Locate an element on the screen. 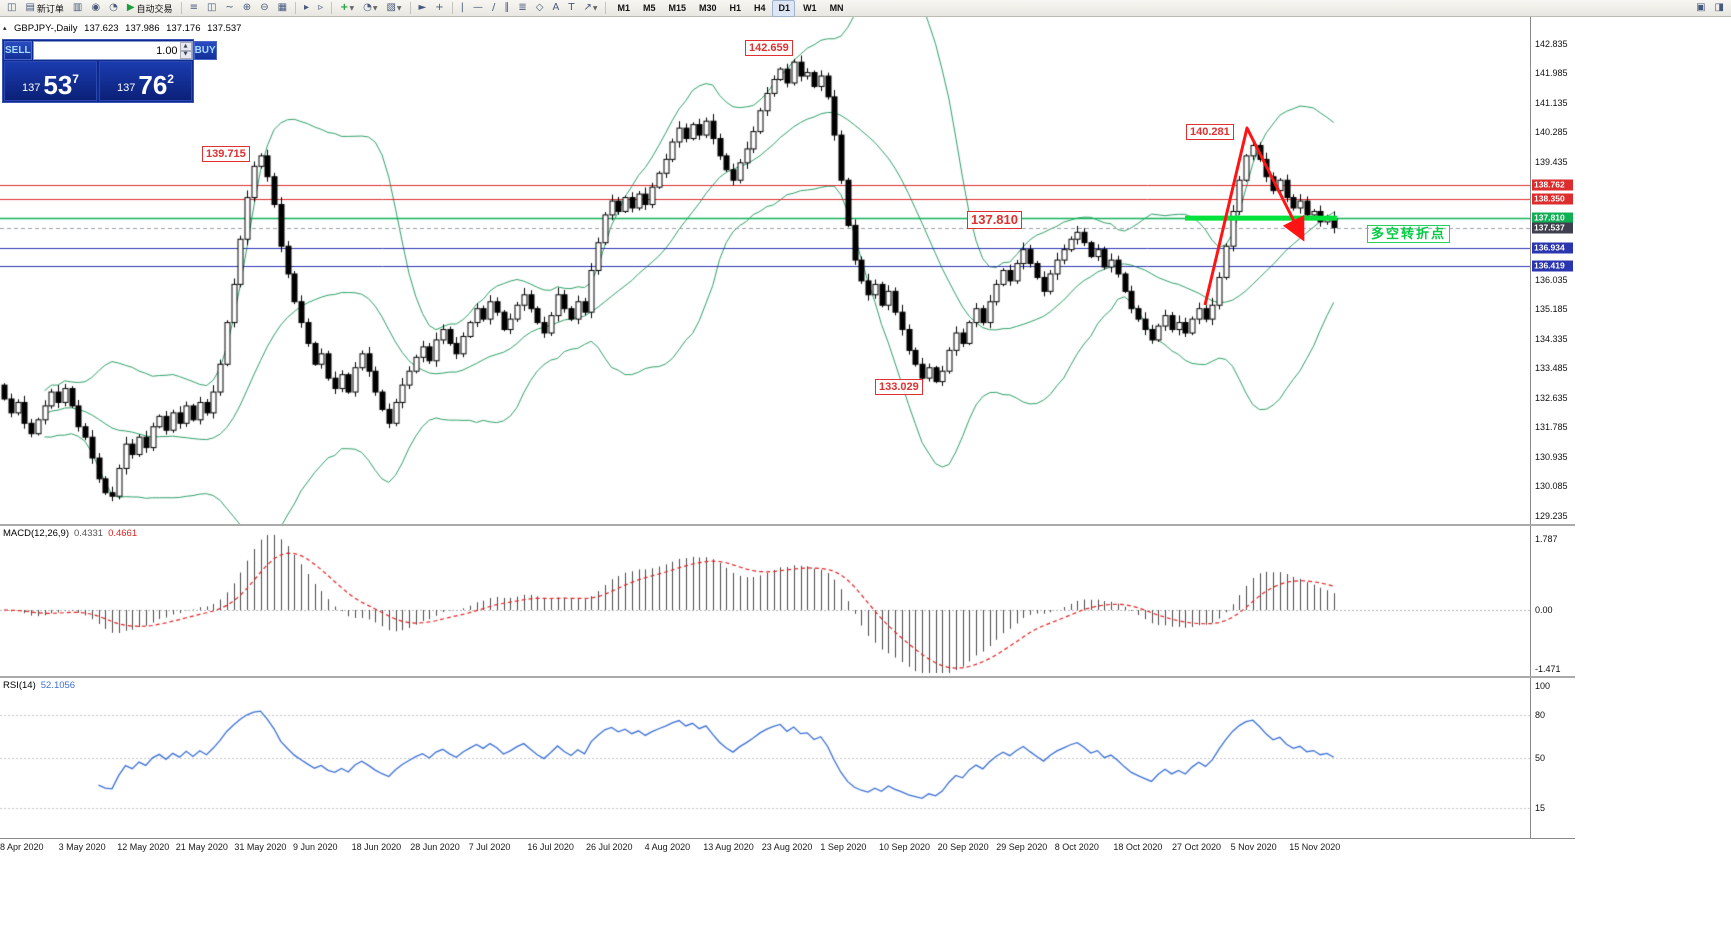 The width and height of the screenshot is (1731, 943). auto-scroll-button: ▸ is located at coordinates (306, 8).